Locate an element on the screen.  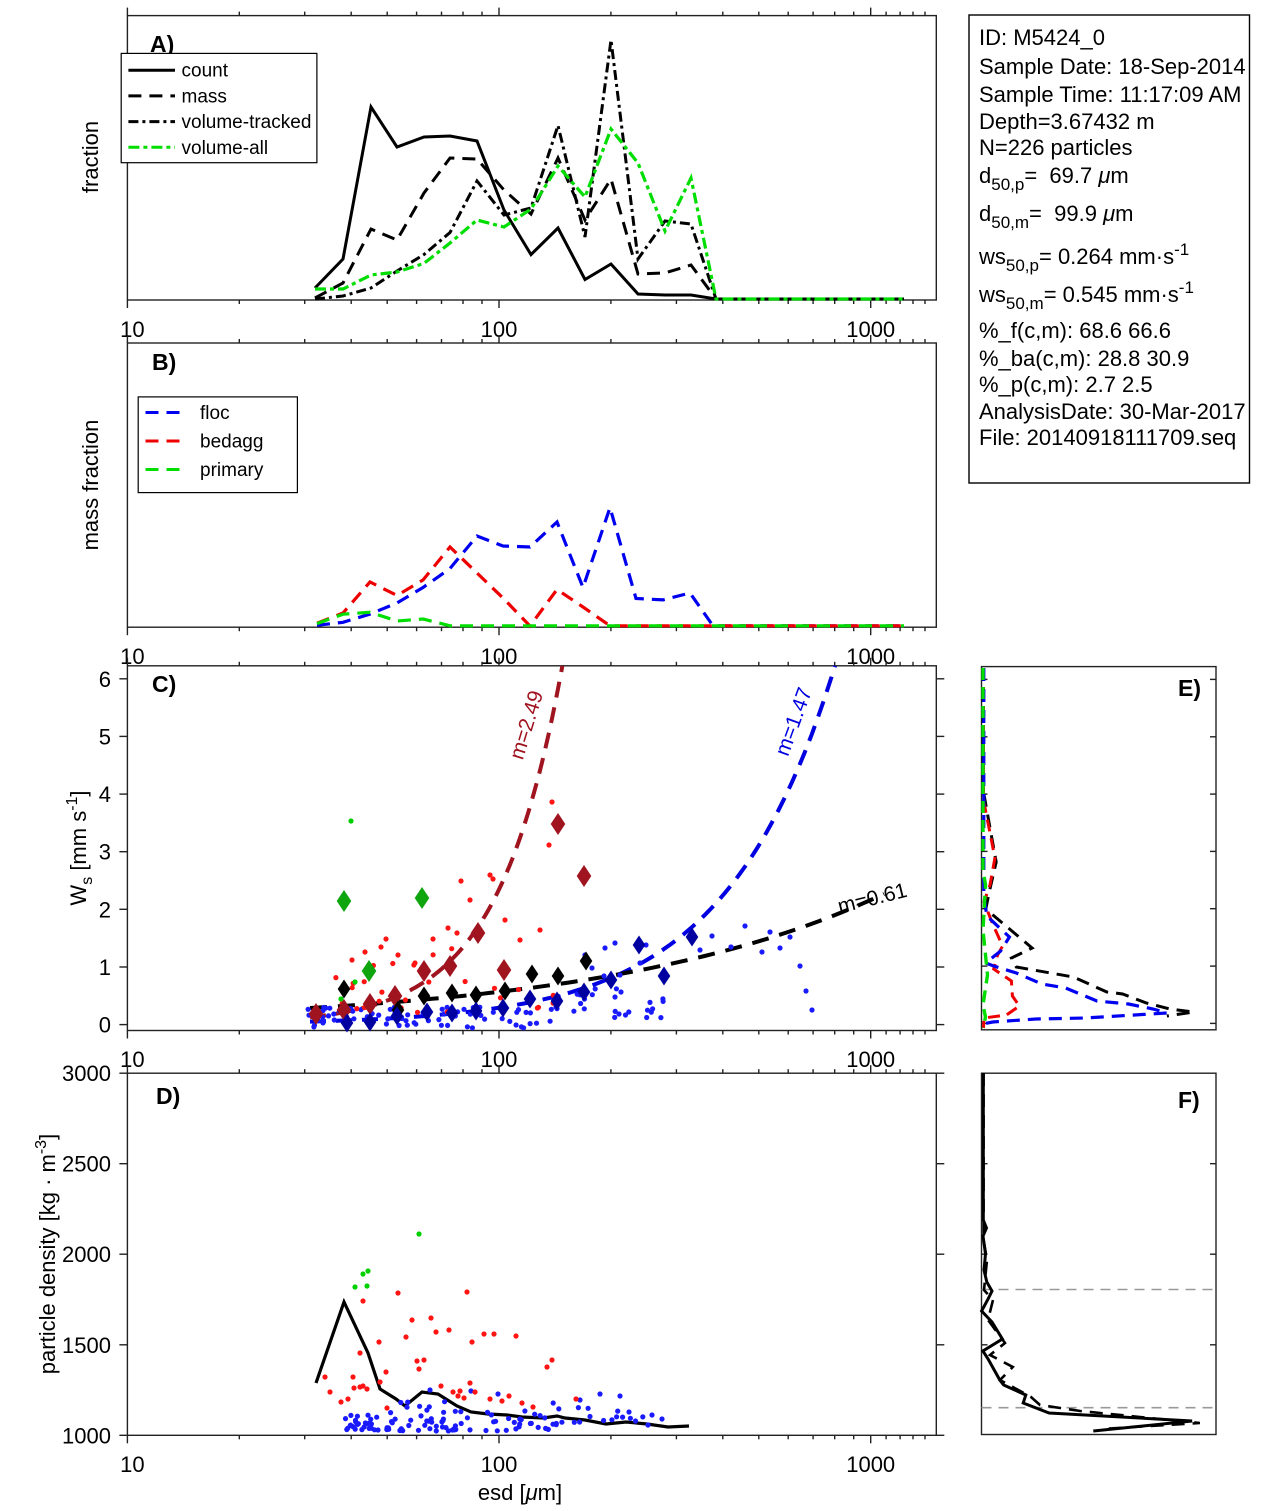
svg-text: A) is located at coordinates (162, 44).